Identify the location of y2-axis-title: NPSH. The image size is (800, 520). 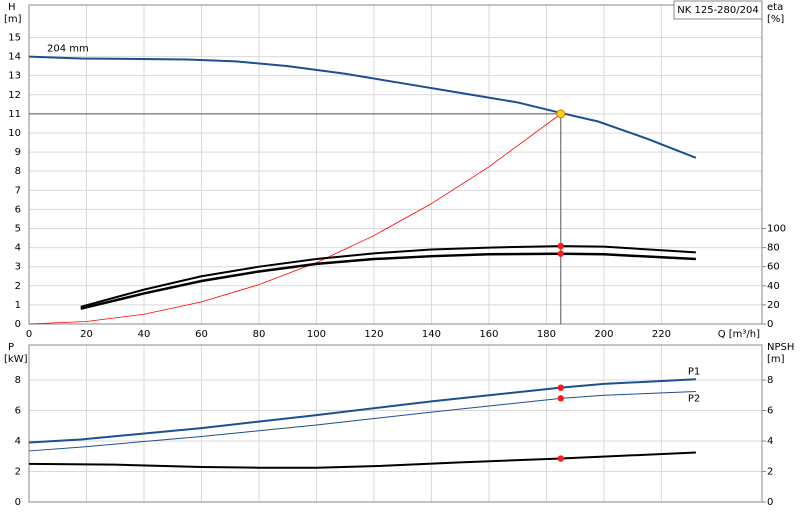
(780, 347).